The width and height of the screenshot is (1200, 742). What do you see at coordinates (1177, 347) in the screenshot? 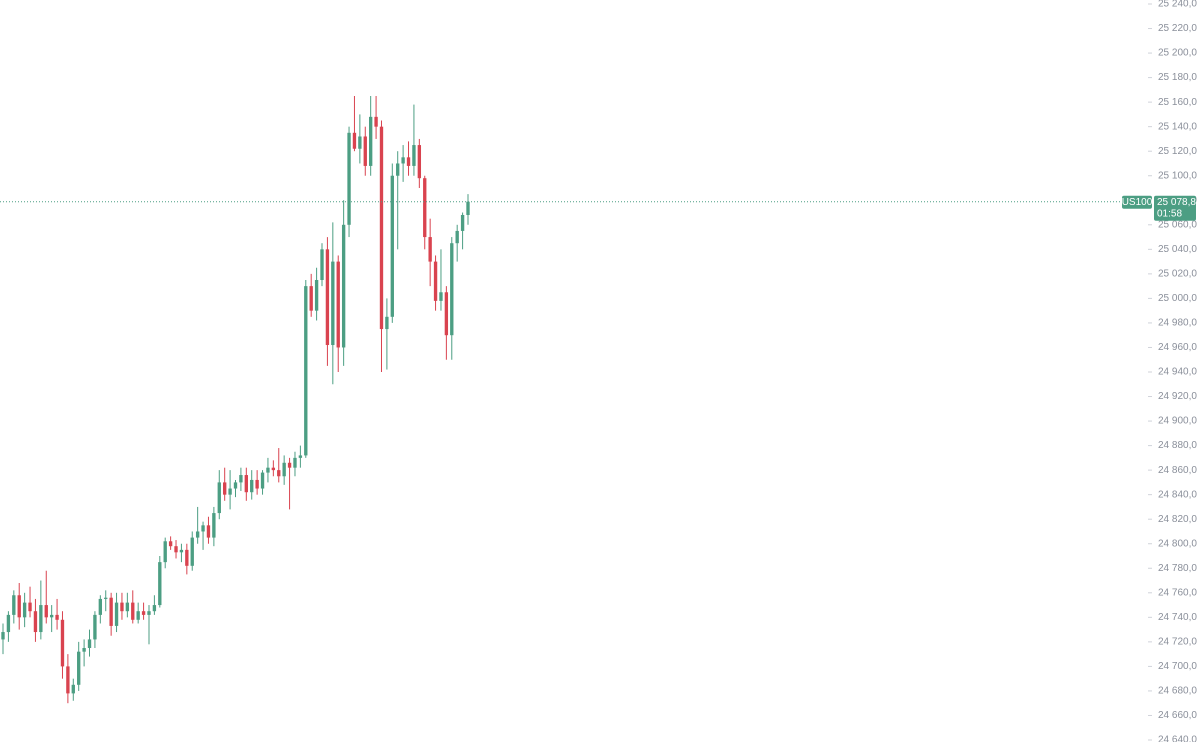
I see `y-tick-label: 24 960,0` at bounding box center [1177, 347].